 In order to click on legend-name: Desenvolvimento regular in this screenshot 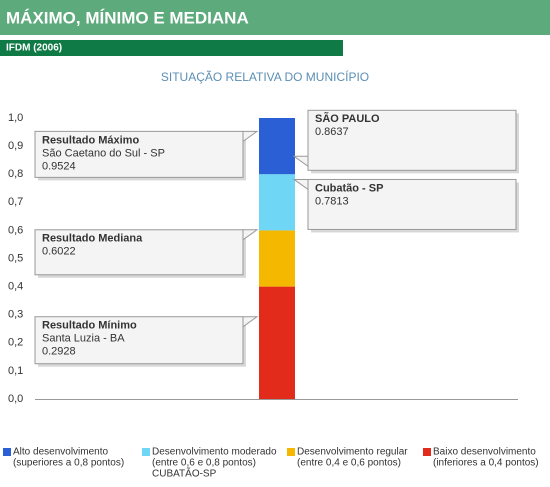, I will do `click(352, 452)`.